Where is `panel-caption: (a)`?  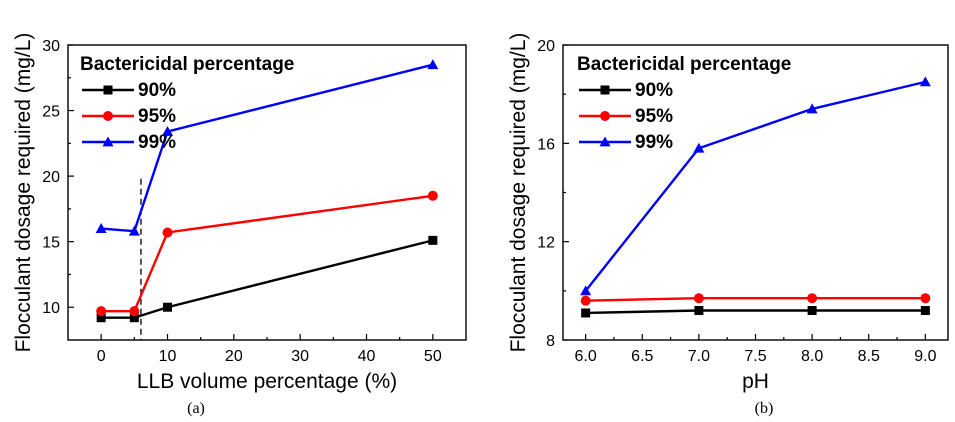 panel-caption: (a) is located at coordinates (196, 408).